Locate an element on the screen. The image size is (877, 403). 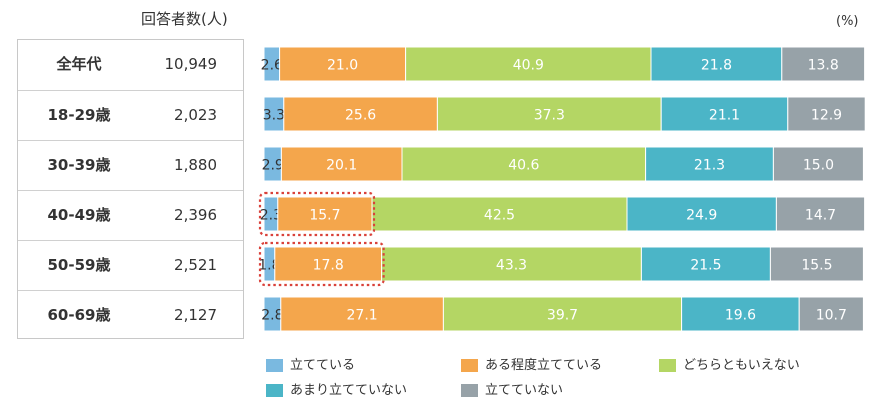
age-group-label: 50-59歳 is located at coordinates (79, 265).